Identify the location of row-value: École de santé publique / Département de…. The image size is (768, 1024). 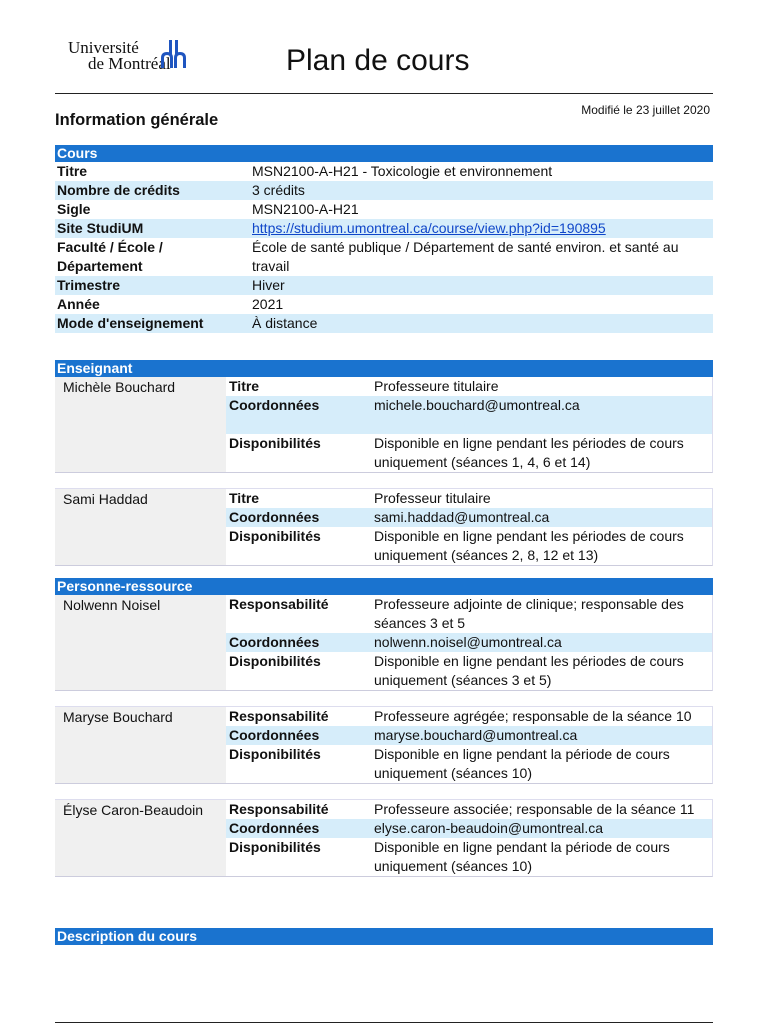
(465, 256).